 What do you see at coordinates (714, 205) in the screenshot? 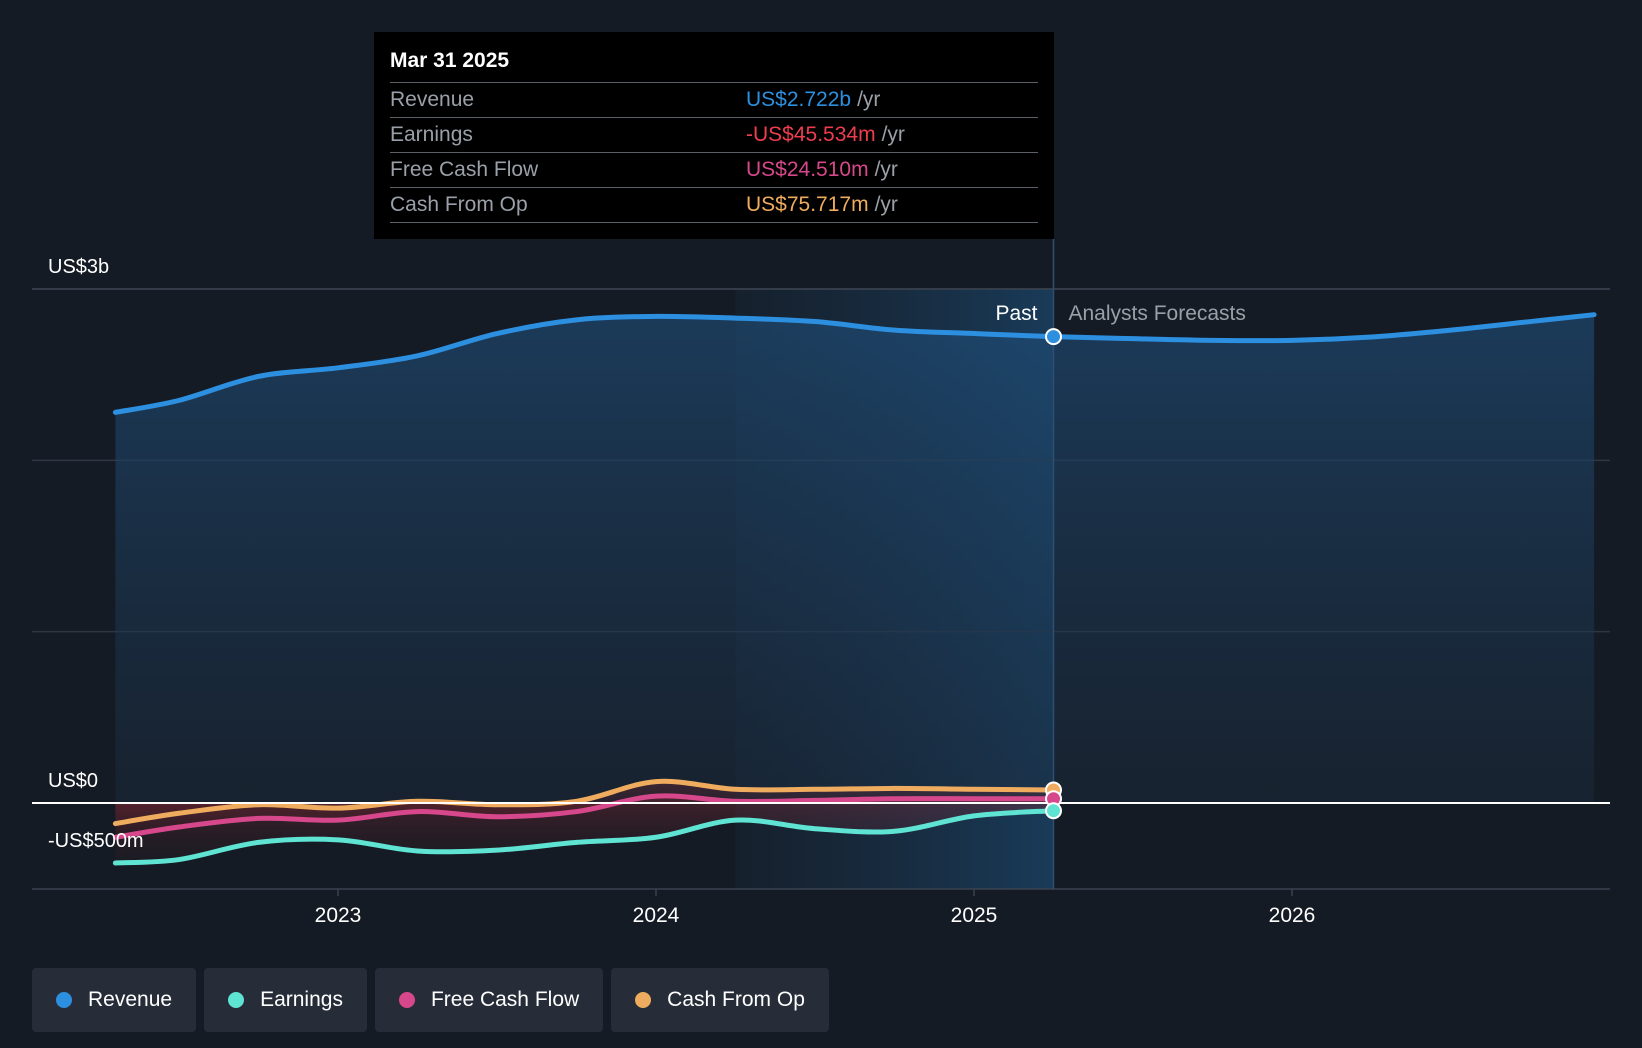
I see `tooltip-row-cash-from-op: Cash From Op US$75.717m /yr` at bounding box center [714, 205].